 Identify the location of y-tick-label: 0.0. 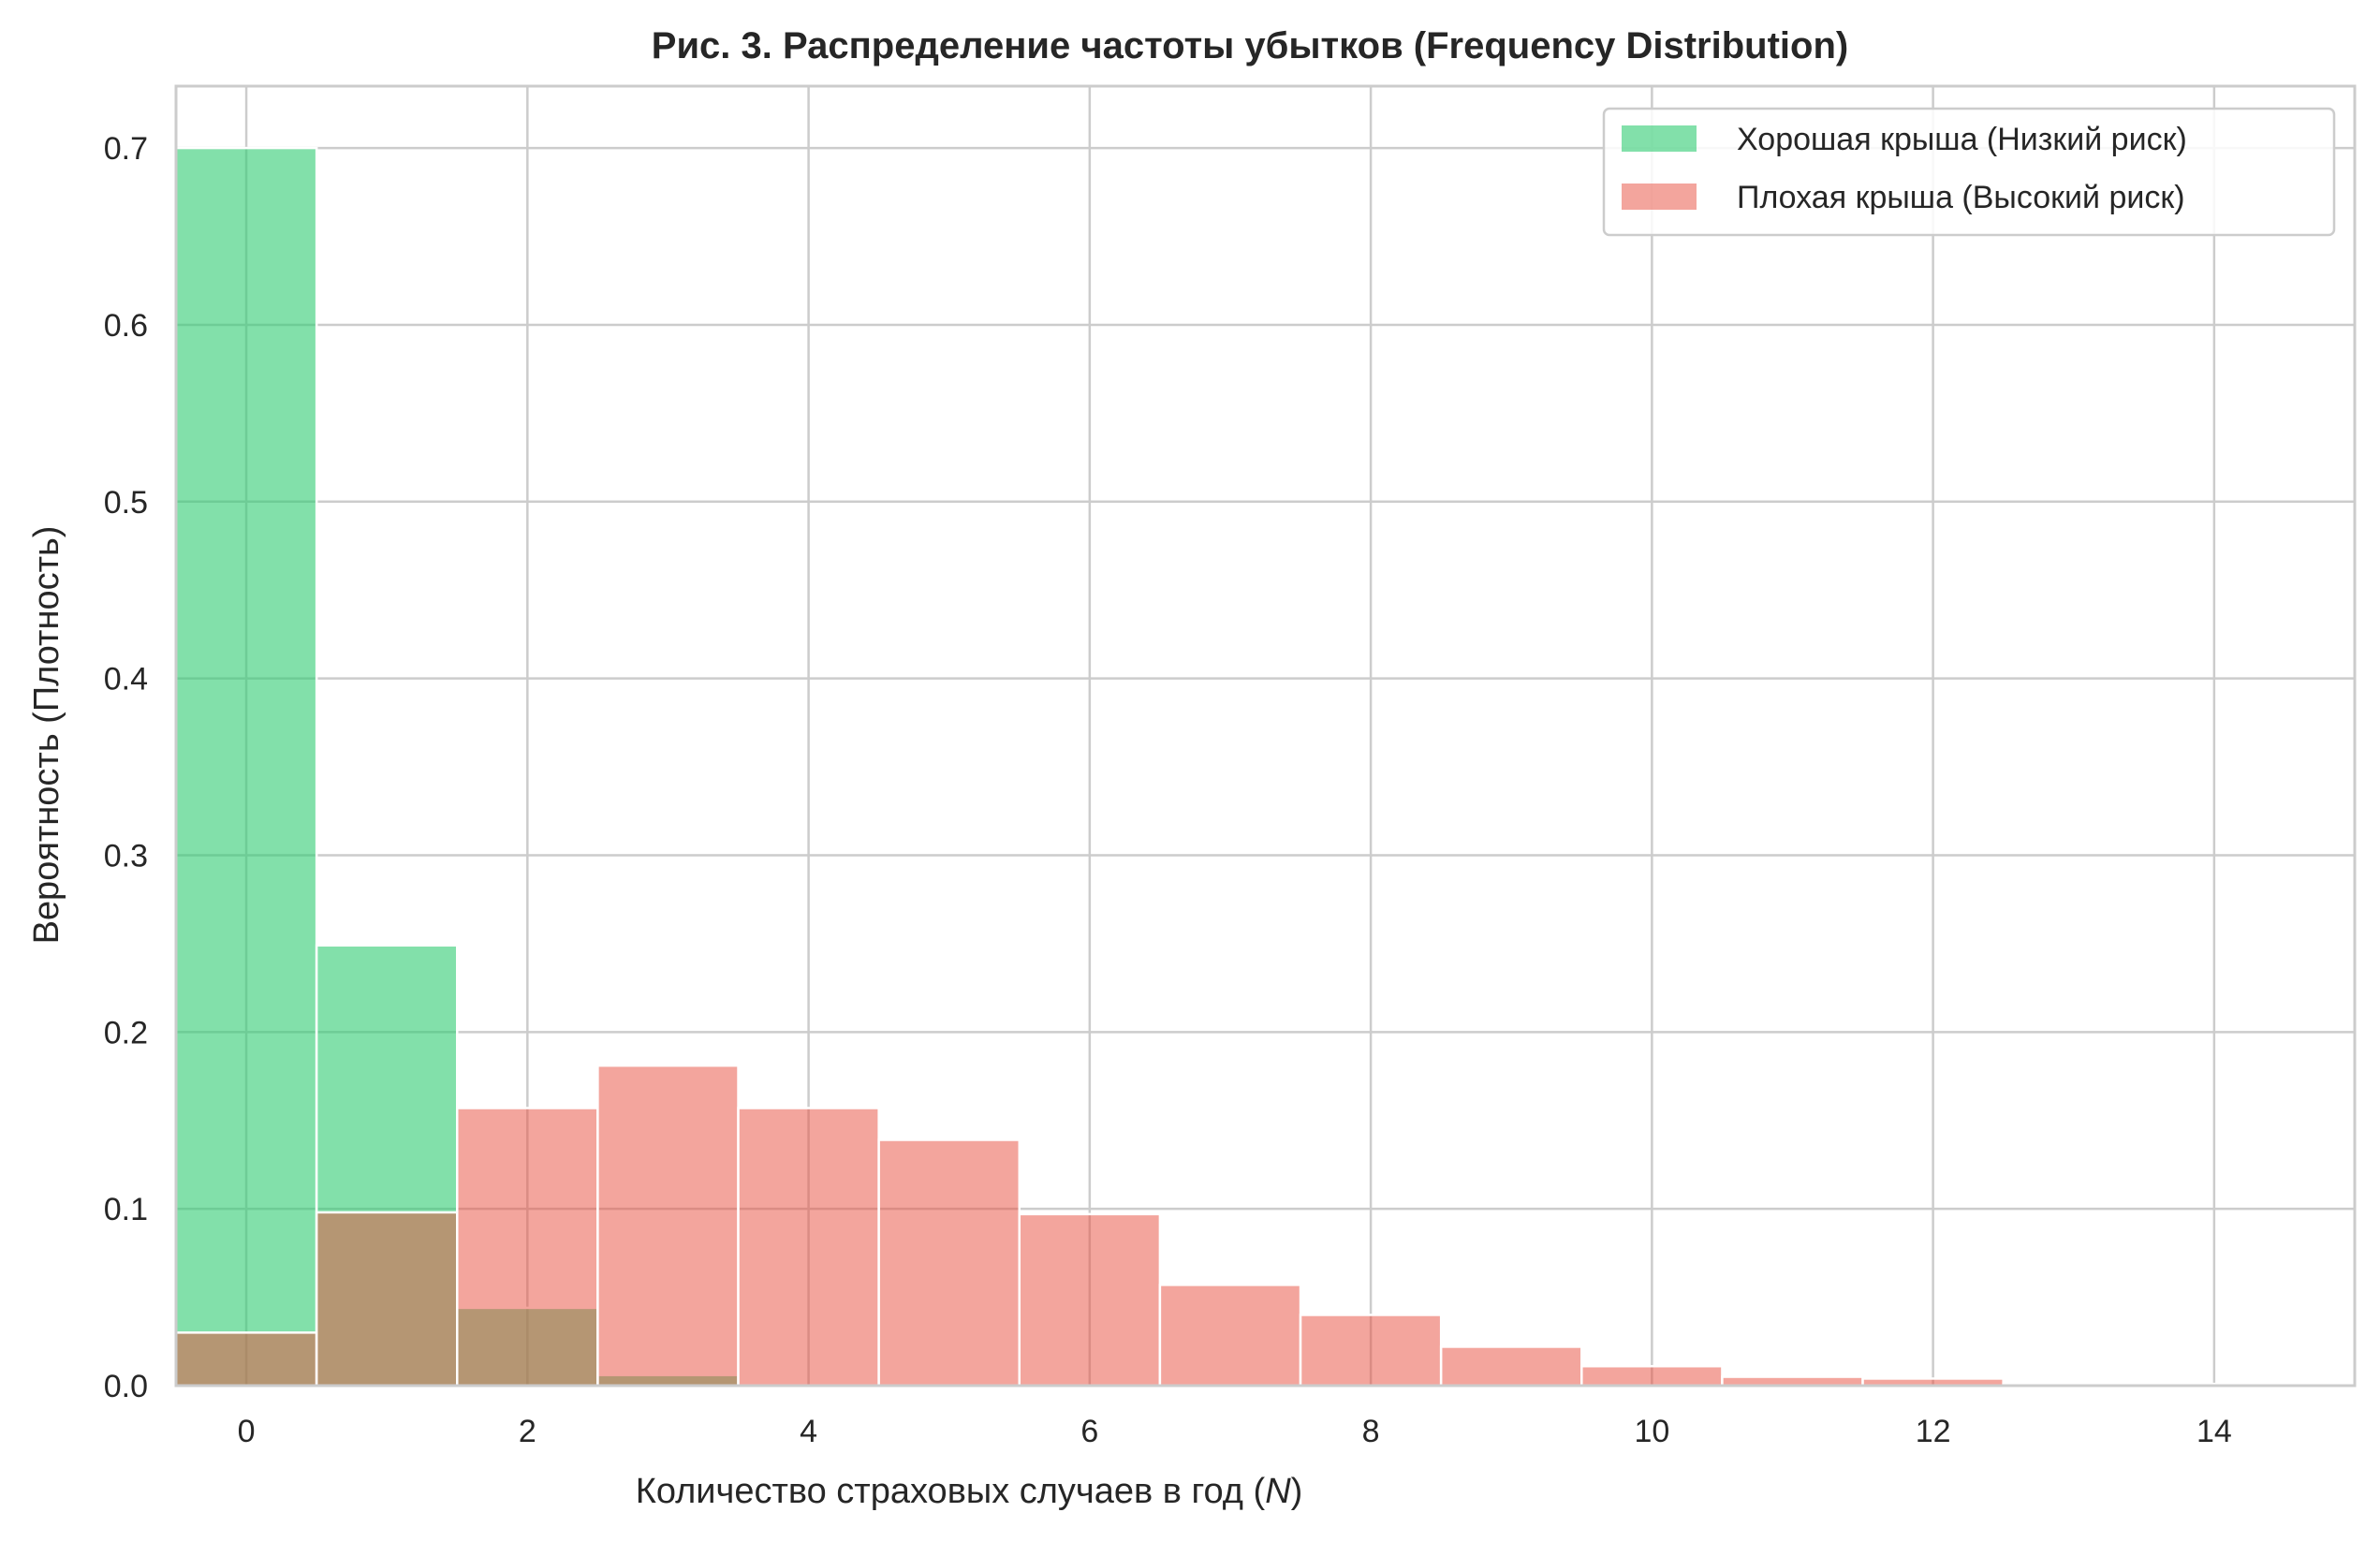
(126, 1386).